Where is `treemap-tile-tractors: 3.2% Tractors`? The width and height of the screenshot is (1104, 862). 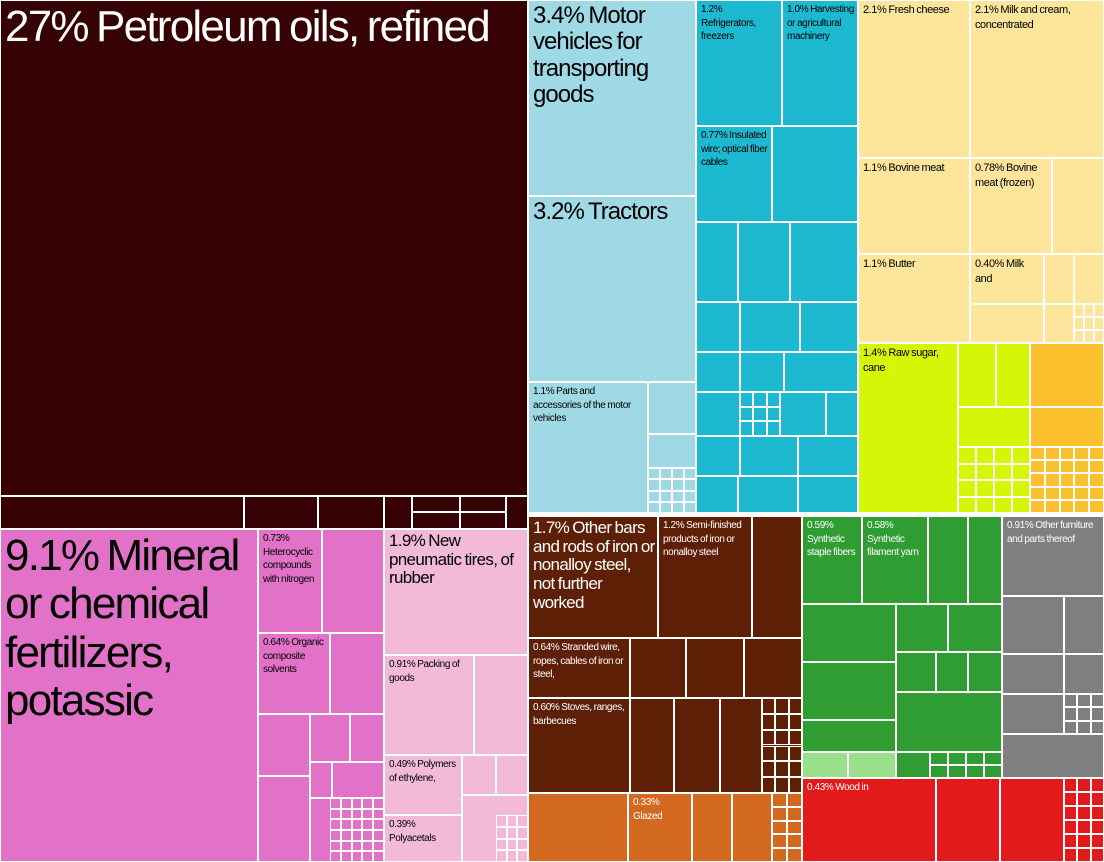
treemap-tile-tractors: 3.2% Tractors is located at coordinates (612, 289).